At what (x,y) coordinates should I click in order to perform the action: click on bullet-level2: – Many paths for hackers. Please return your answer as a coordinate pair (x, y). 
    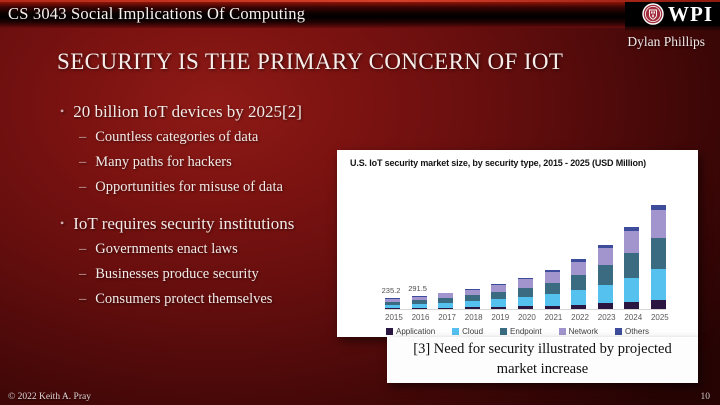
    Looking at the image, I should click on (219, 162).